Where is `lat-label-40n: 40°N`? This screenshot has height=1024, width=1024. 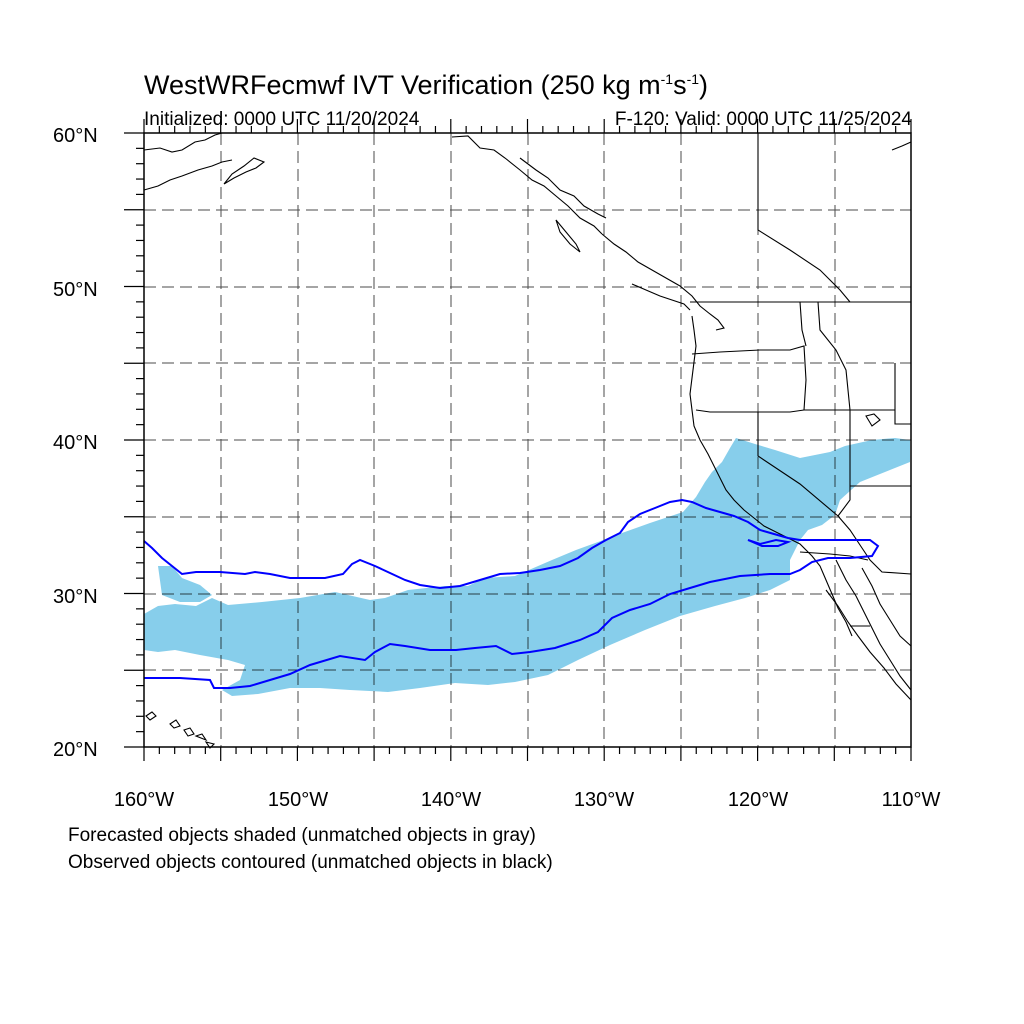 lat-label-40n: 40°N is located at coordinates (75, 443).